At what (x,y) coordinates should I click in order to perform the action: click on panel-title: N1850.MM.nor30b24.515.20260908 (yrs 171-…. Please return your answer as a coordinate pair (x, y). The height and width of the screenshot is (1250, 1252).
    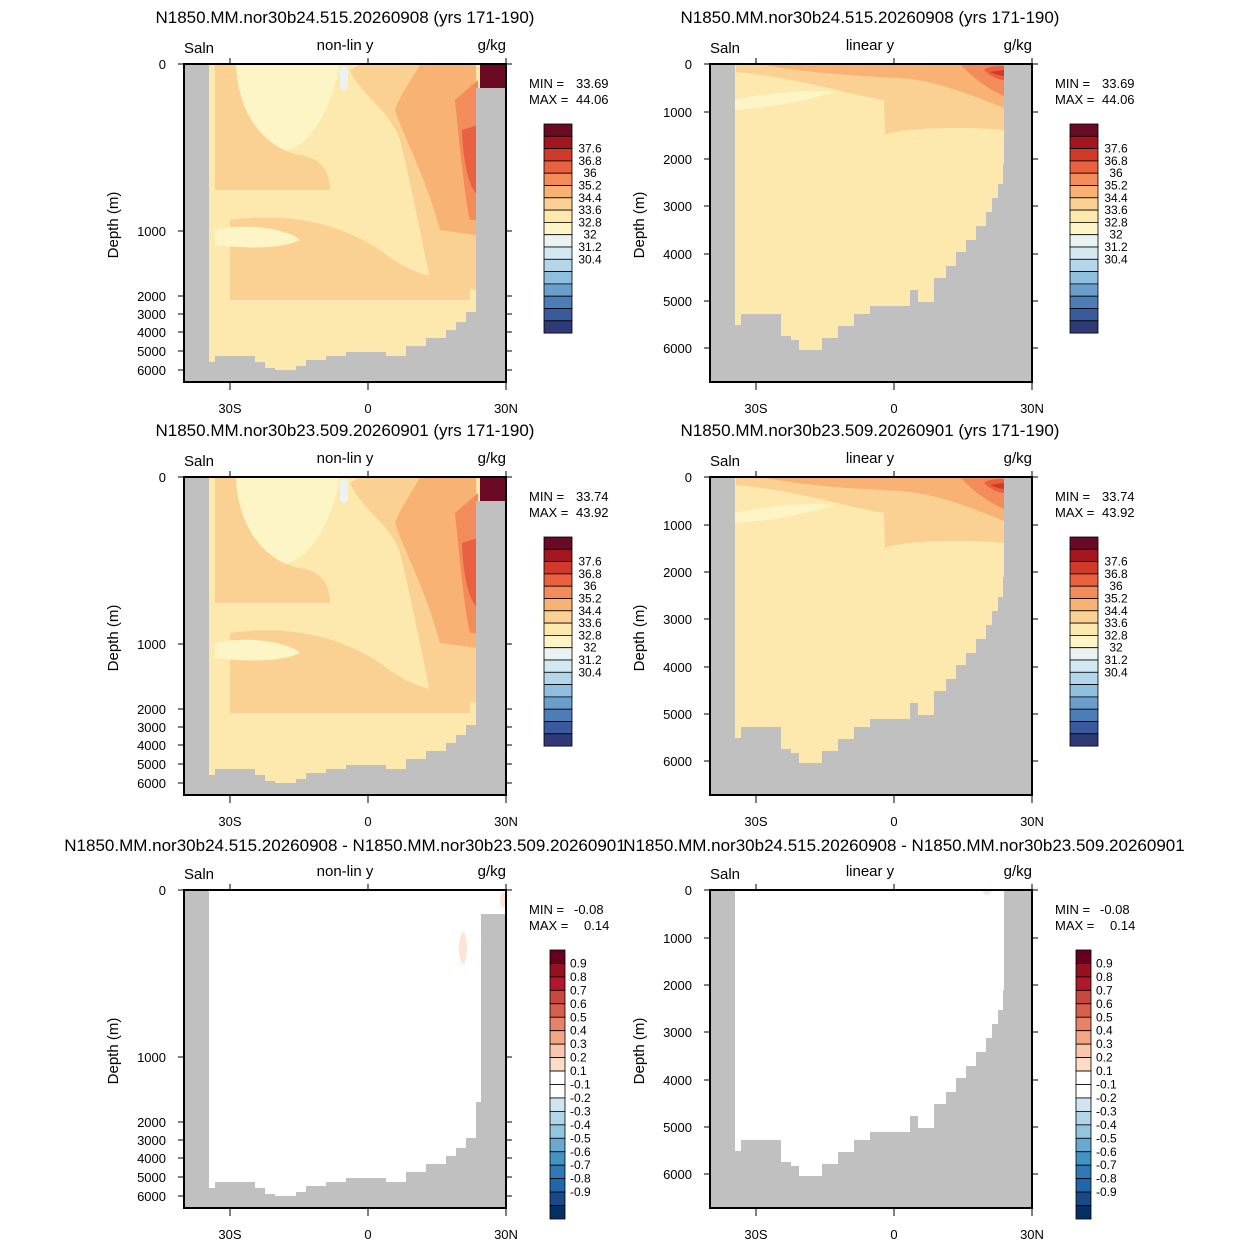
    Looking at the image, I should click on (870, 17).